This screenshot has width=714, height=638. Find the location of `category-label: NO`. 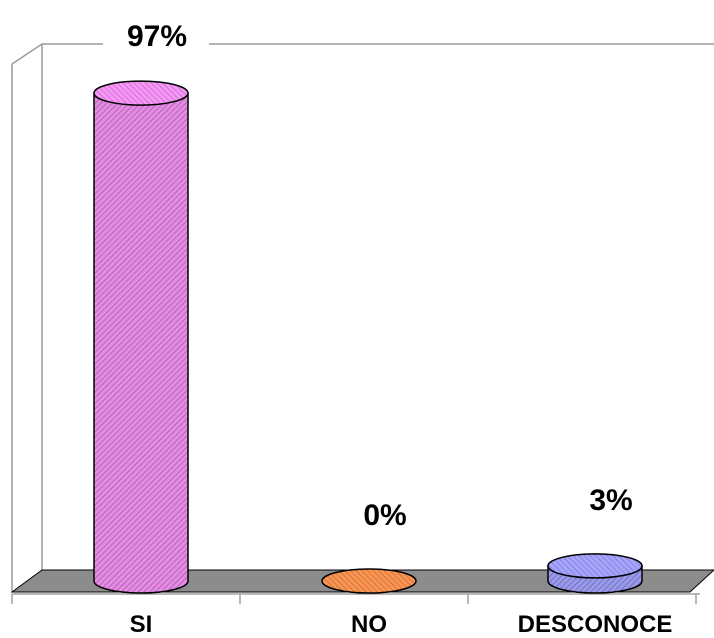

category-label: NO is located at coordinates (369, 624).